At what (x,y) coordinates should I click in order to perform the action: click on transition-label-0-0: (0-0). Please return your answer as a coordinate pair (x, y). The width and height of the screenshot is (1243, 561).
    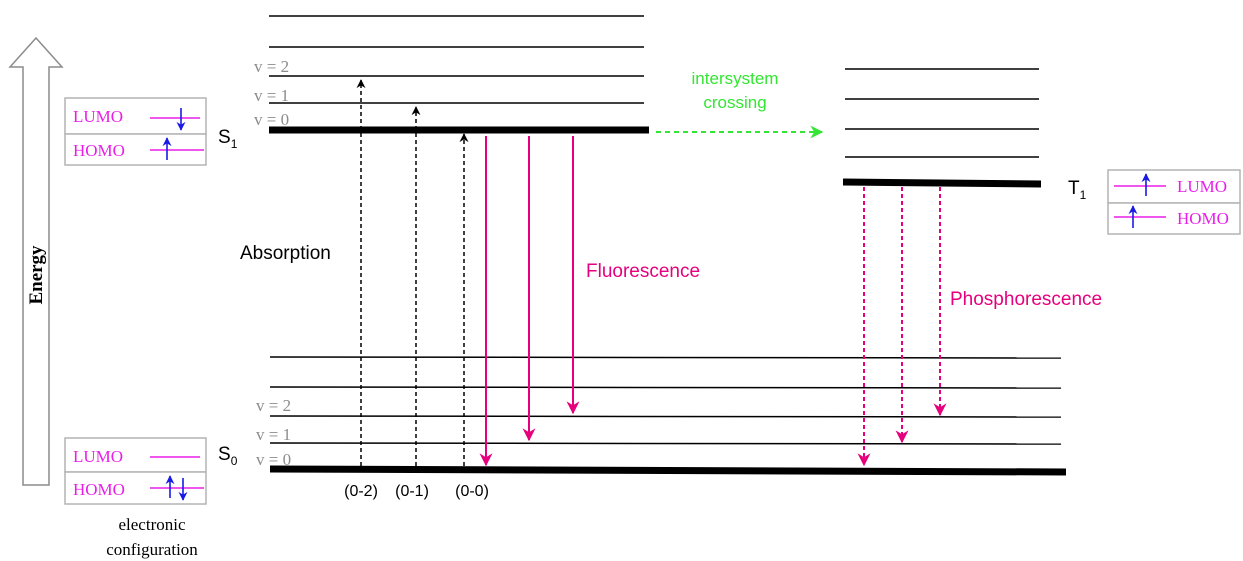
    Looking at the image, I should click on (472, 491).